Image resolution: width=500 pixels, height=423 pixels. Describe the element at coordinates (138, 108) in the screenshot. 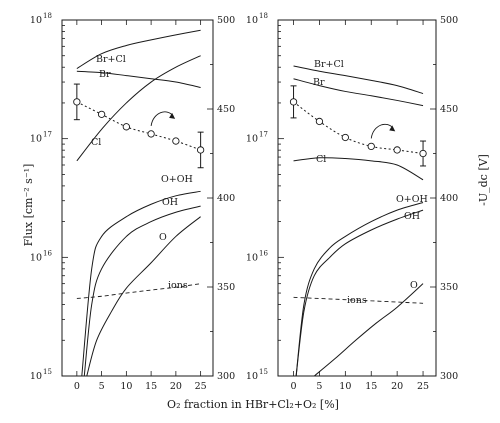

I see `left-series-cl` at that location.